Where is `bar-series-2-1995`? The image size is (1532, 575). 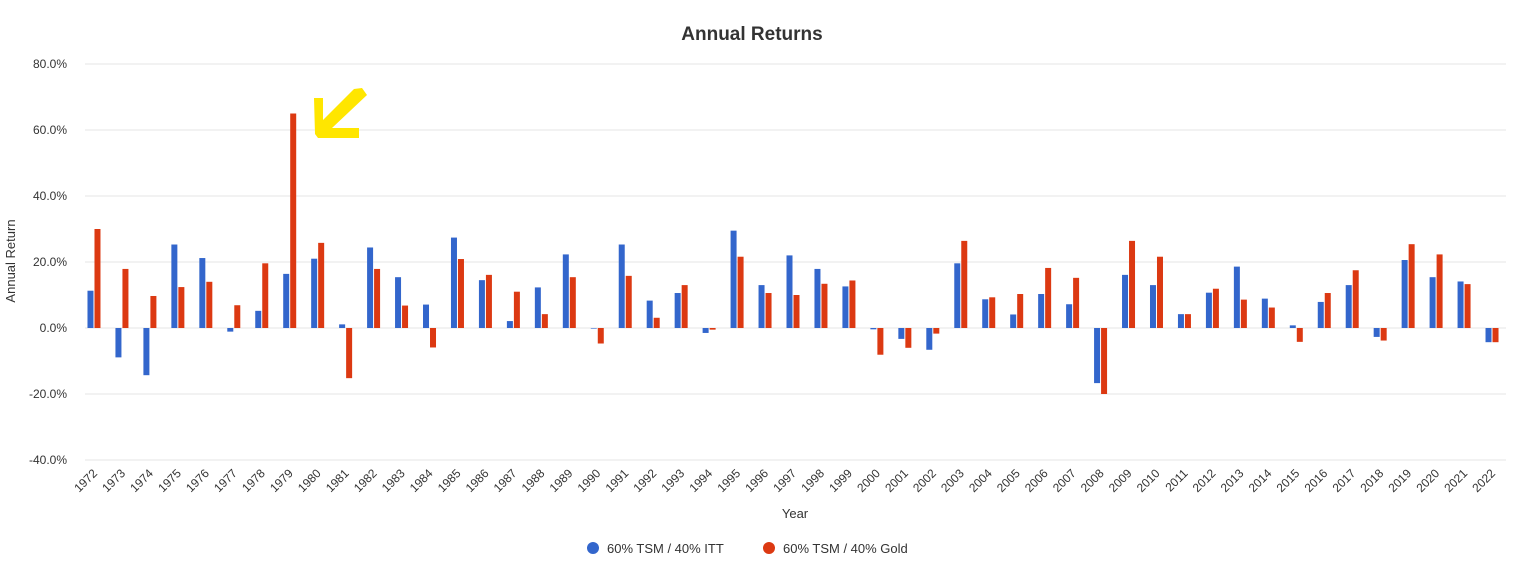 bar-series-2-1995 is located at coordinates (740, 292).